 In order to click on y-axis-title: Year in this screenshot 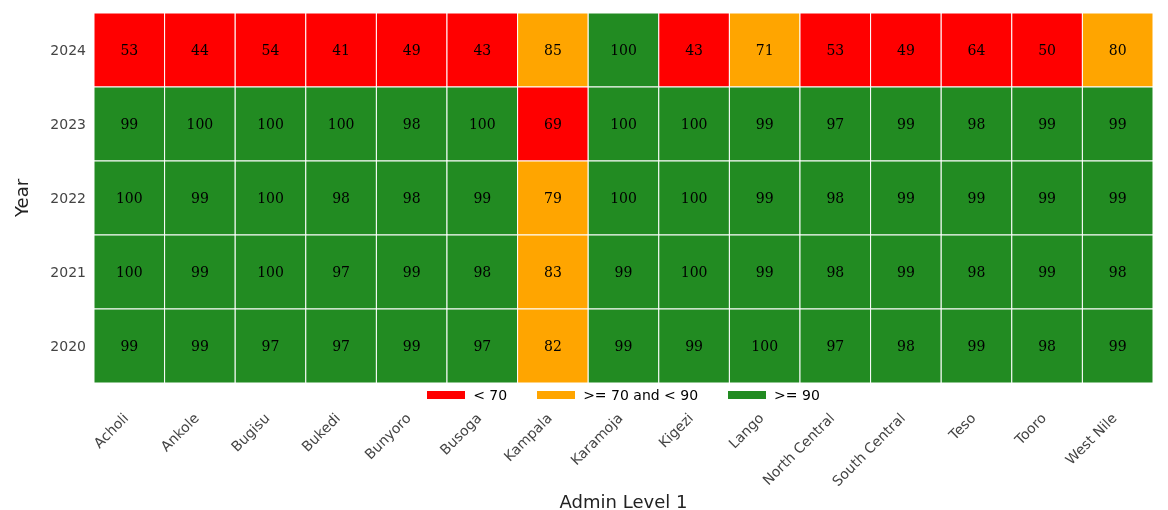, I will do `click(22, 198)`.